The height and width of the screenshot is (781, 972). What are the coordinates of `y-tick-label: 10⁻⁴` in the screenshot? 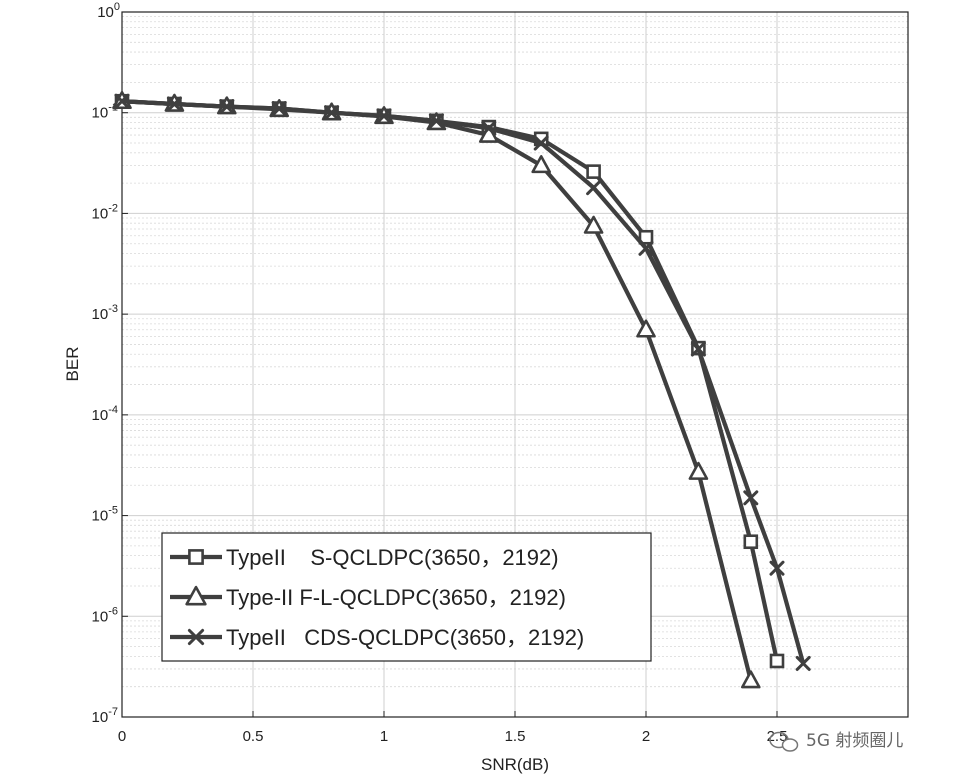 It's located at (105, 414).